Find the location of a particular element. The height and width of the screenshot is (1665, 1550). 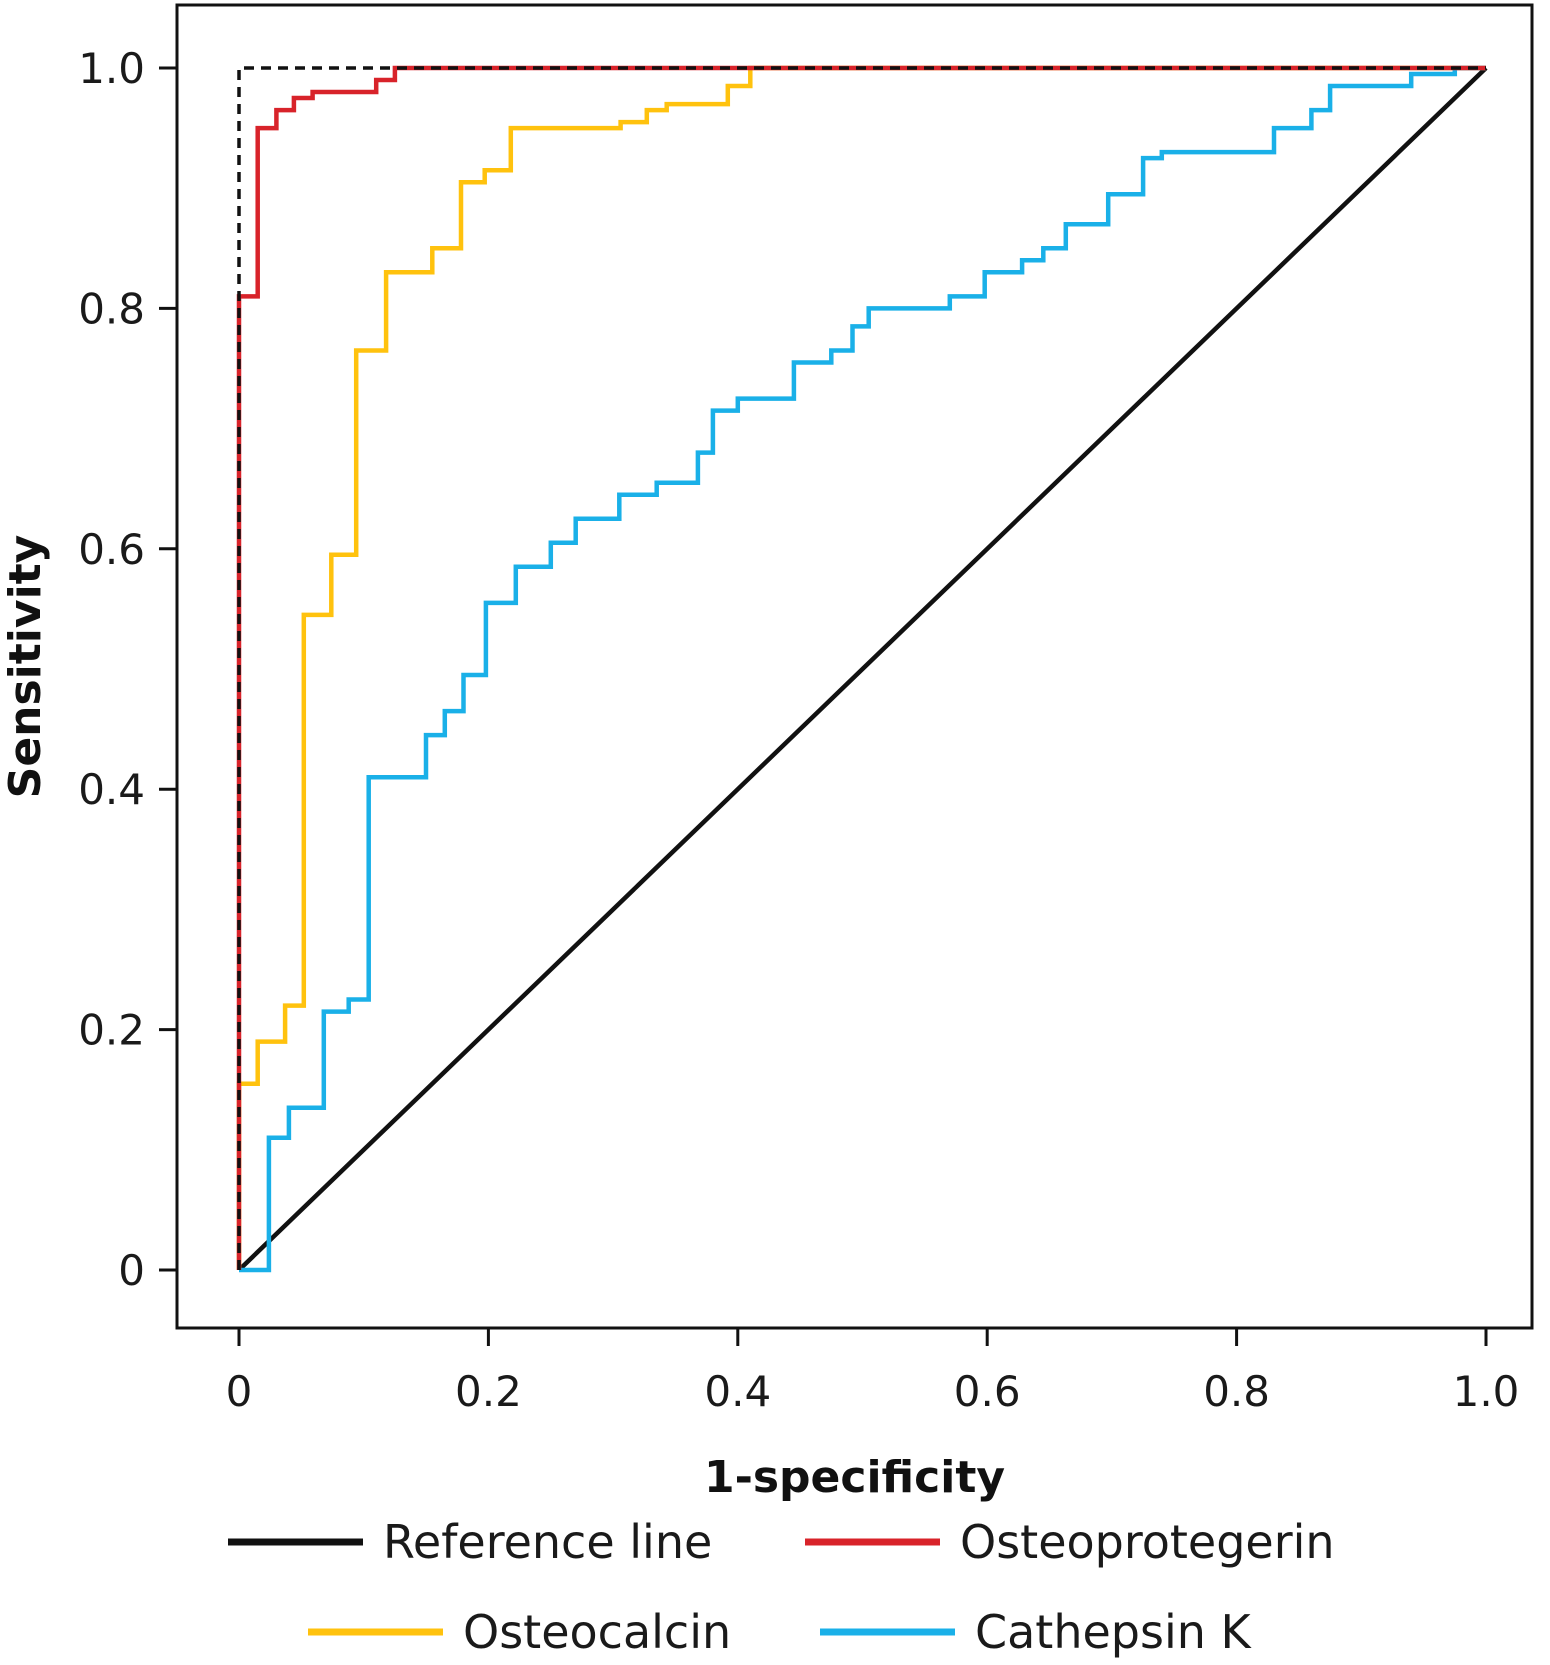

y-tick-label: 0.4 is located at coordinates (111, 789).